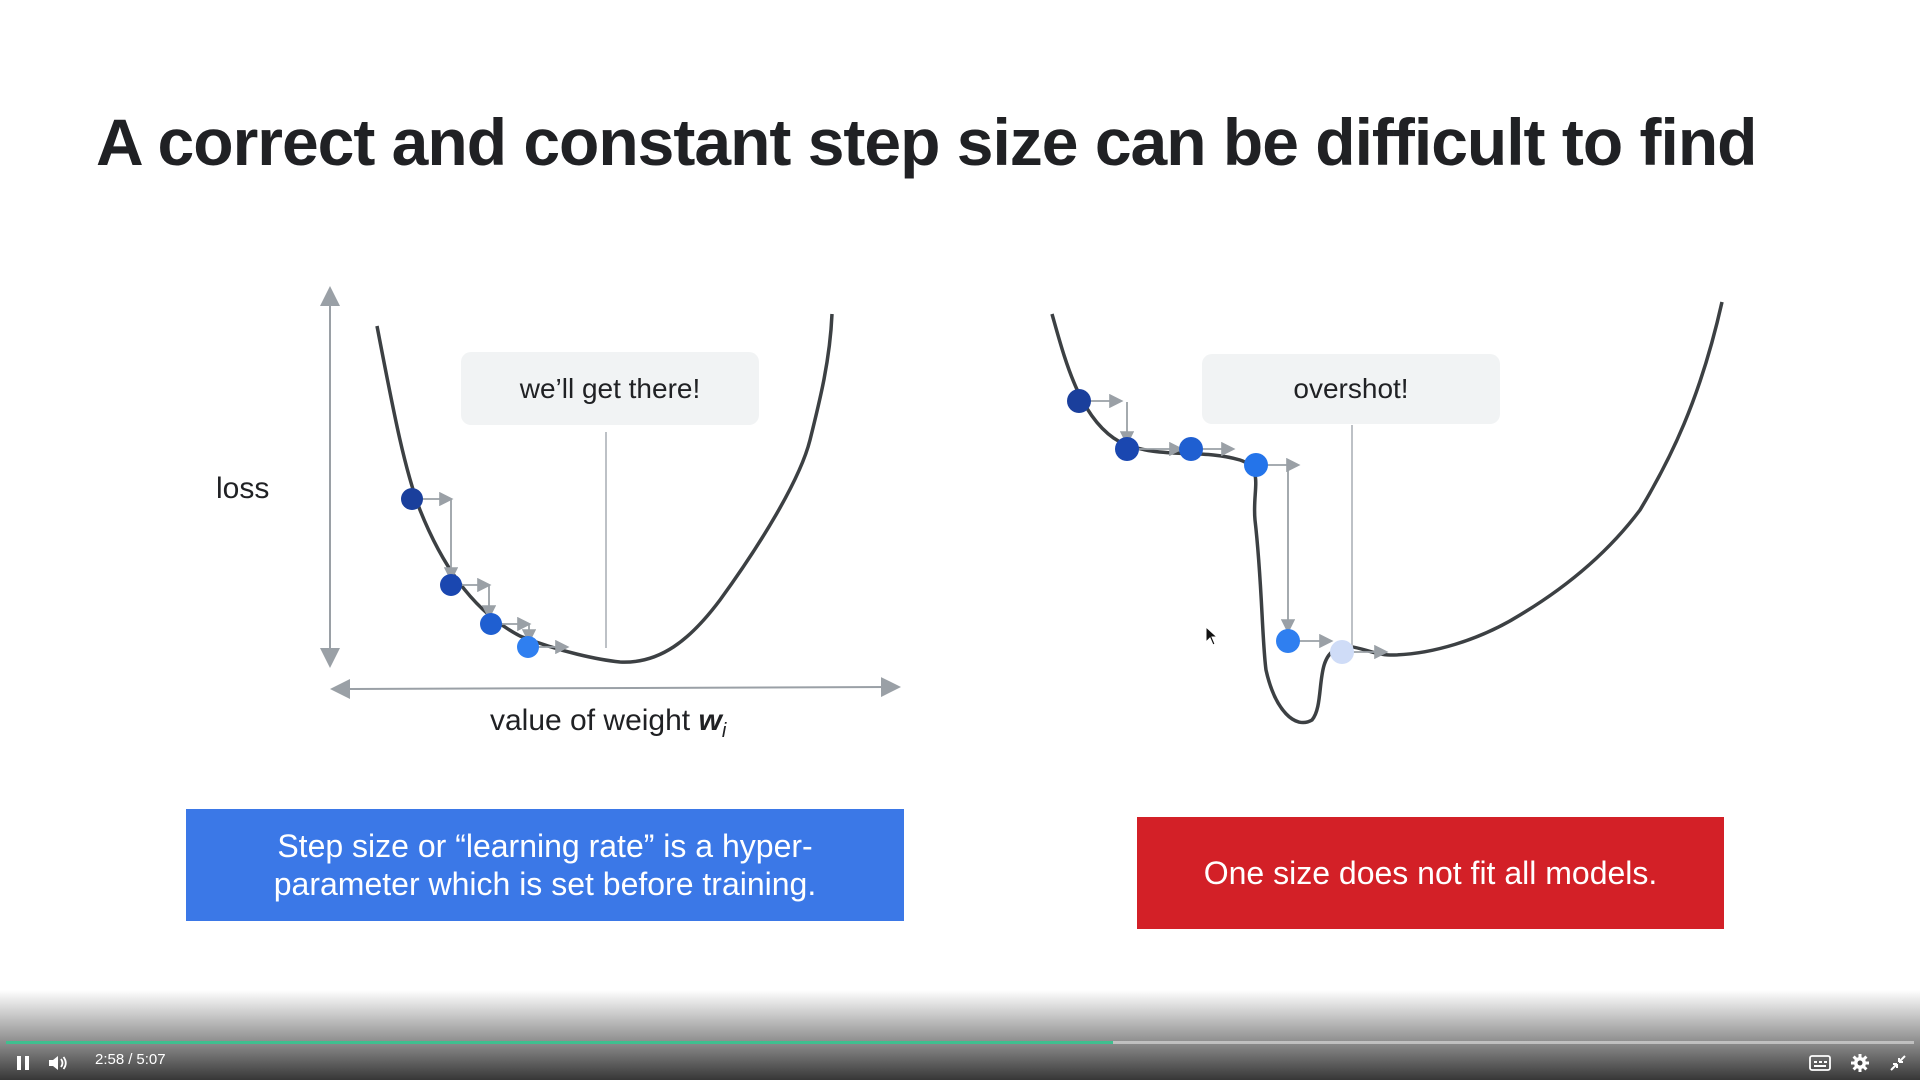  Describe the element at coordinates (243, 488) in the screenshot. I see `y-axis-label: loss` at that location.